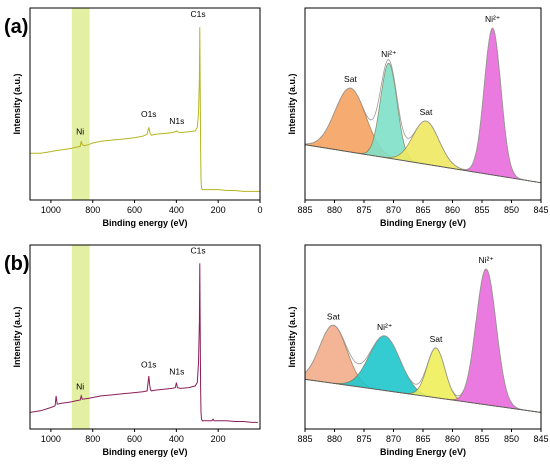  I want to click on x-tick-label: 0, so click(259, 210).